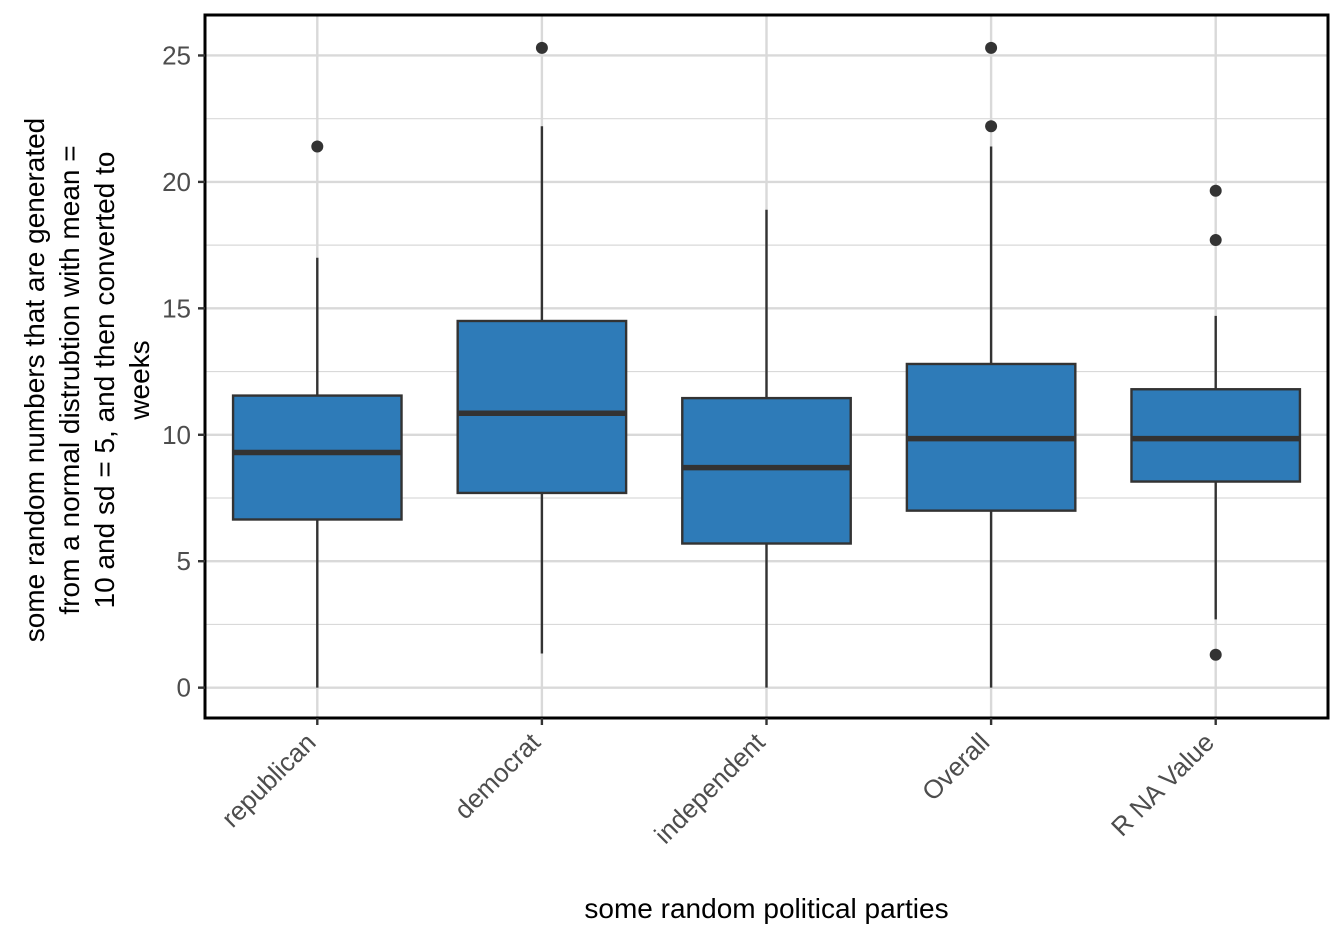  I want to click on y-axis-title-line: from a normal distrubtion with mean =, so click(69, 379).